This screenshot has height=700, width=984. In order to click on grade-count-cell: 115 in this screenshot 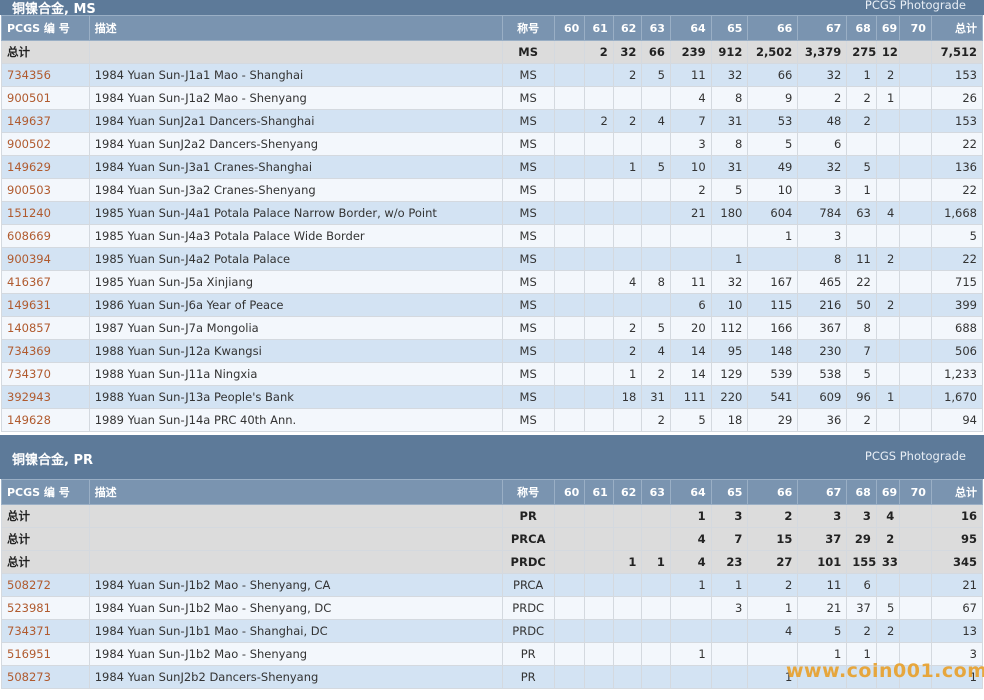, I will do `click(773, 305)`.